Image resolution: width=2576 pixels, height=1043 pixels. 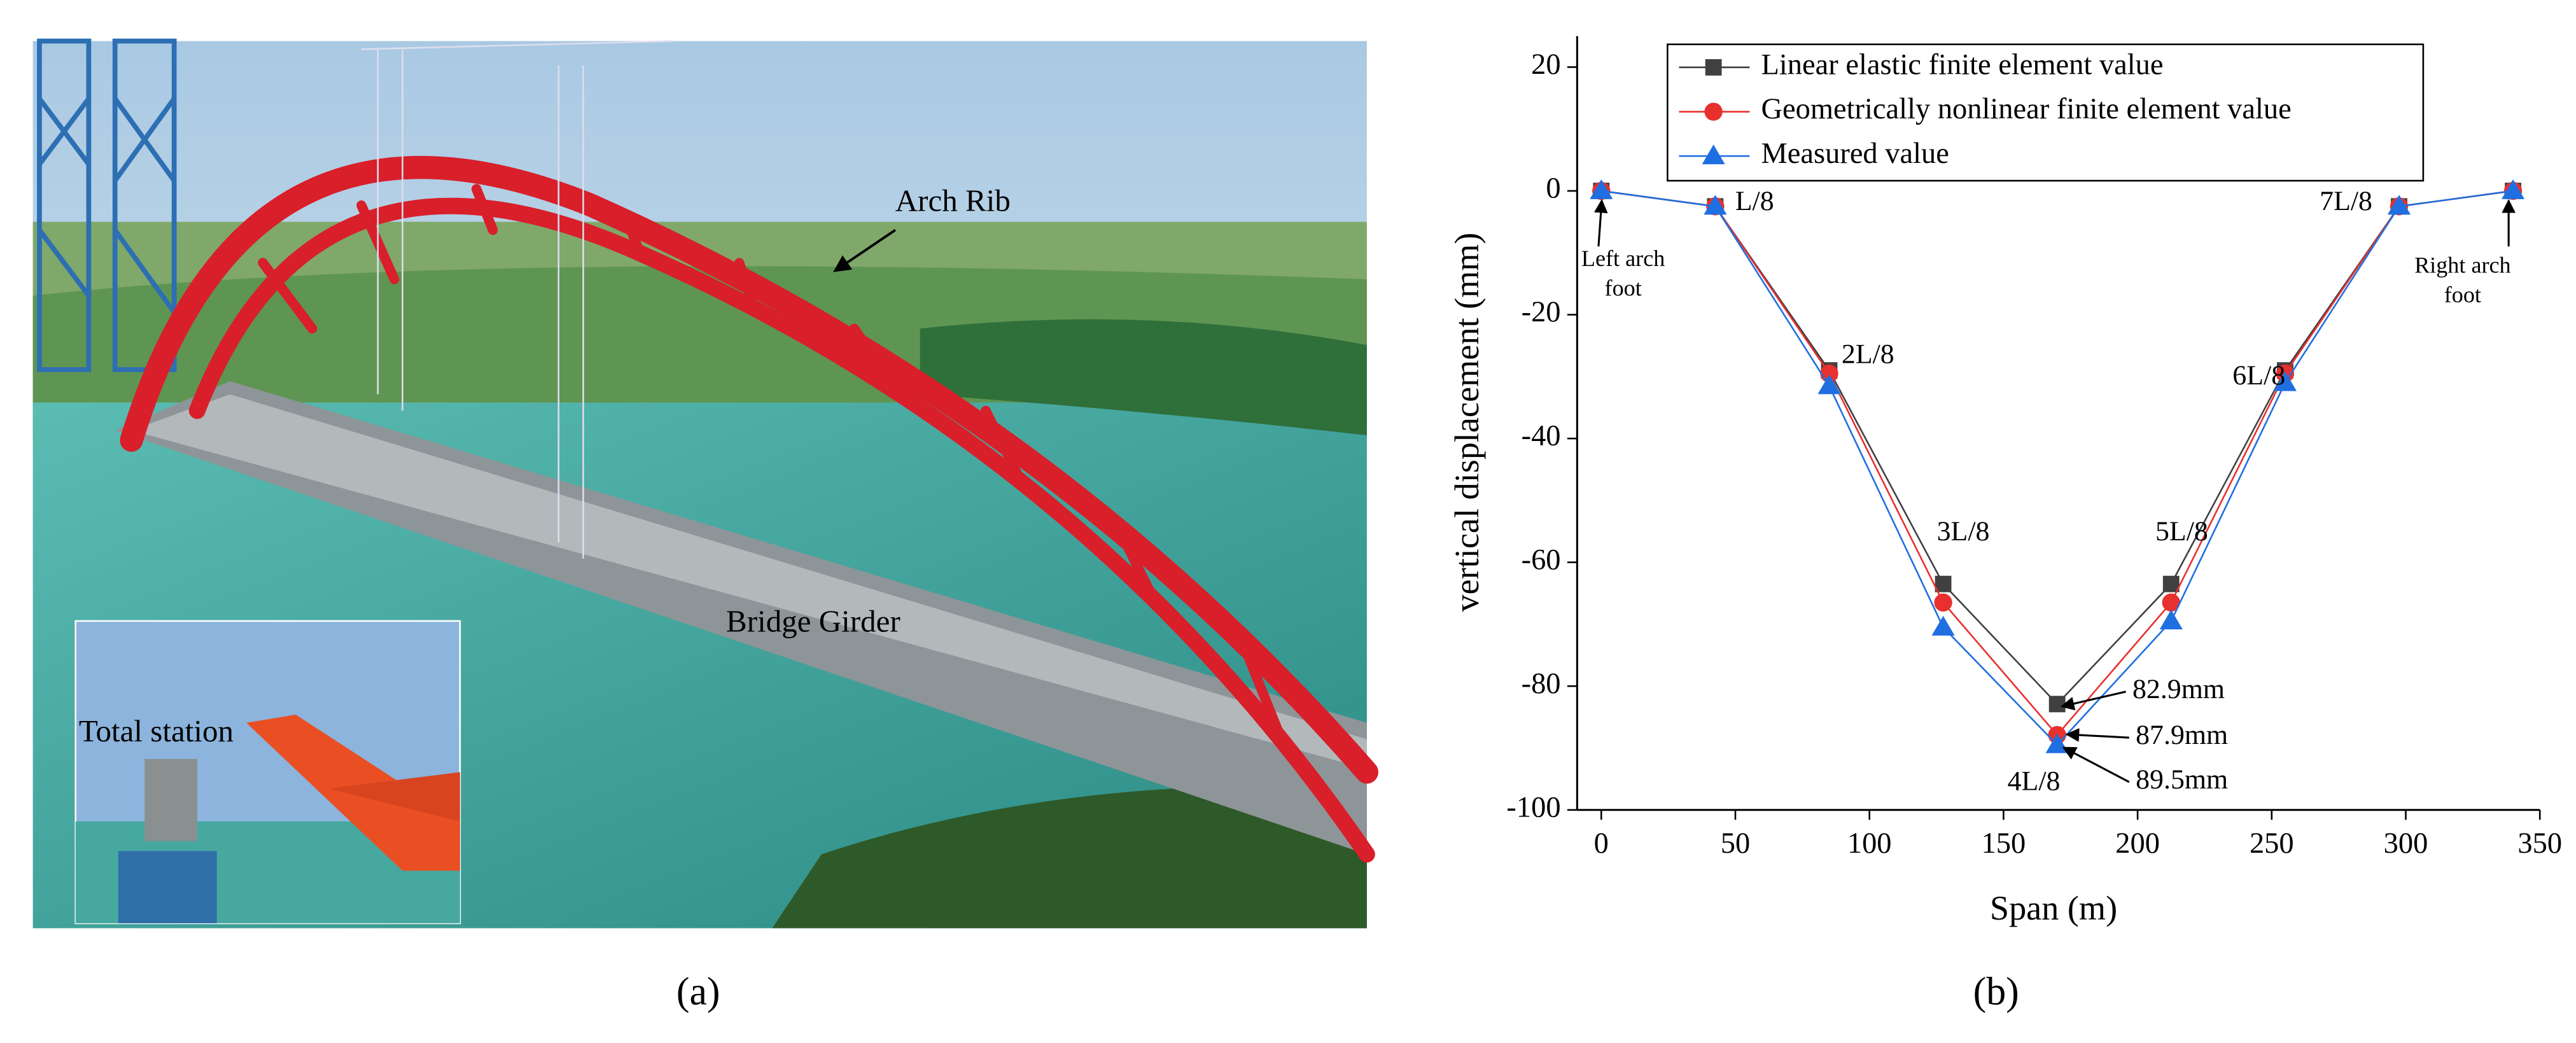 I want to click on legend-box, so click(x=2046, y=112).